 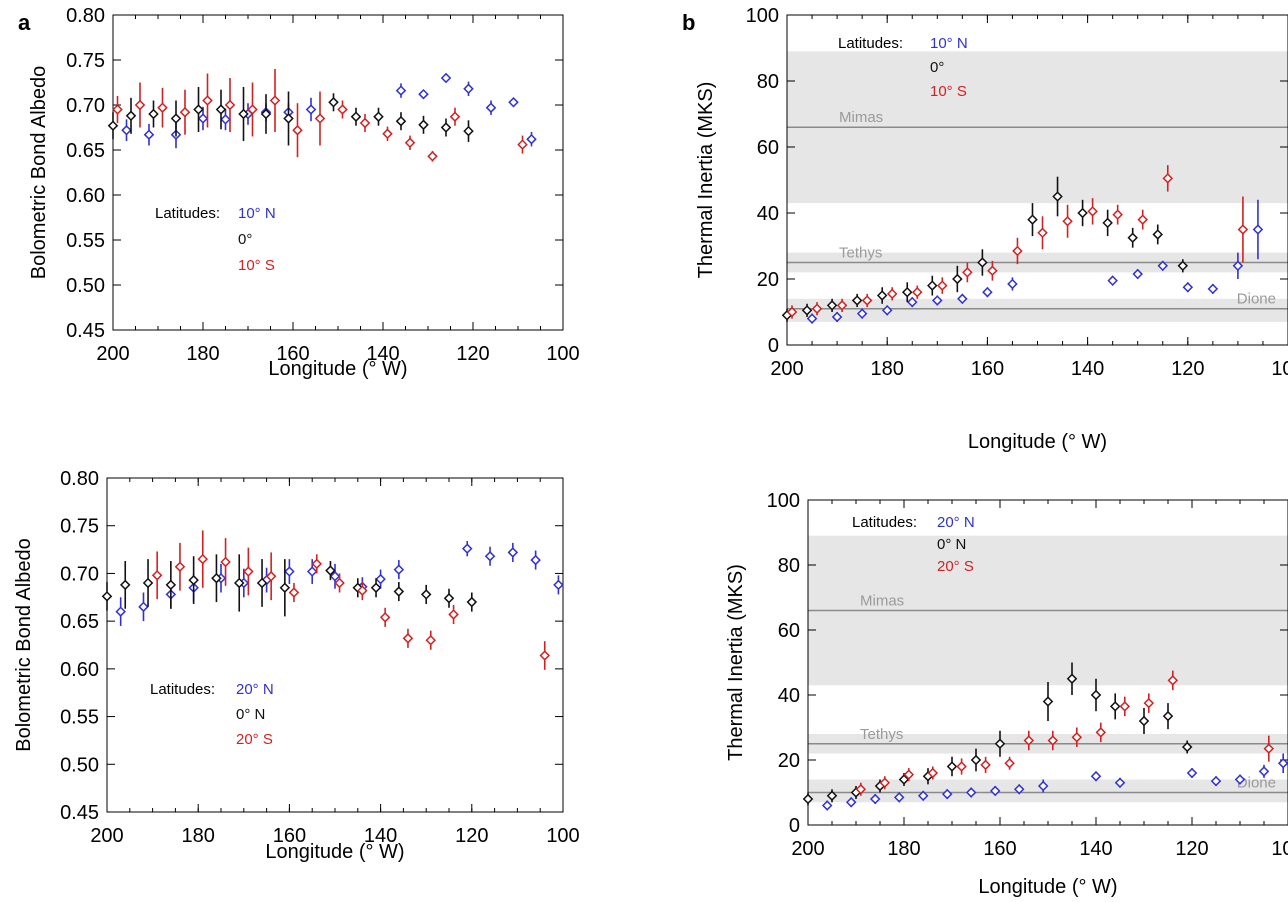 What do you see at coordinates (903, 849) in the screenshot?
I see `x-tick-label: 180` at bounding box center [903, 849].